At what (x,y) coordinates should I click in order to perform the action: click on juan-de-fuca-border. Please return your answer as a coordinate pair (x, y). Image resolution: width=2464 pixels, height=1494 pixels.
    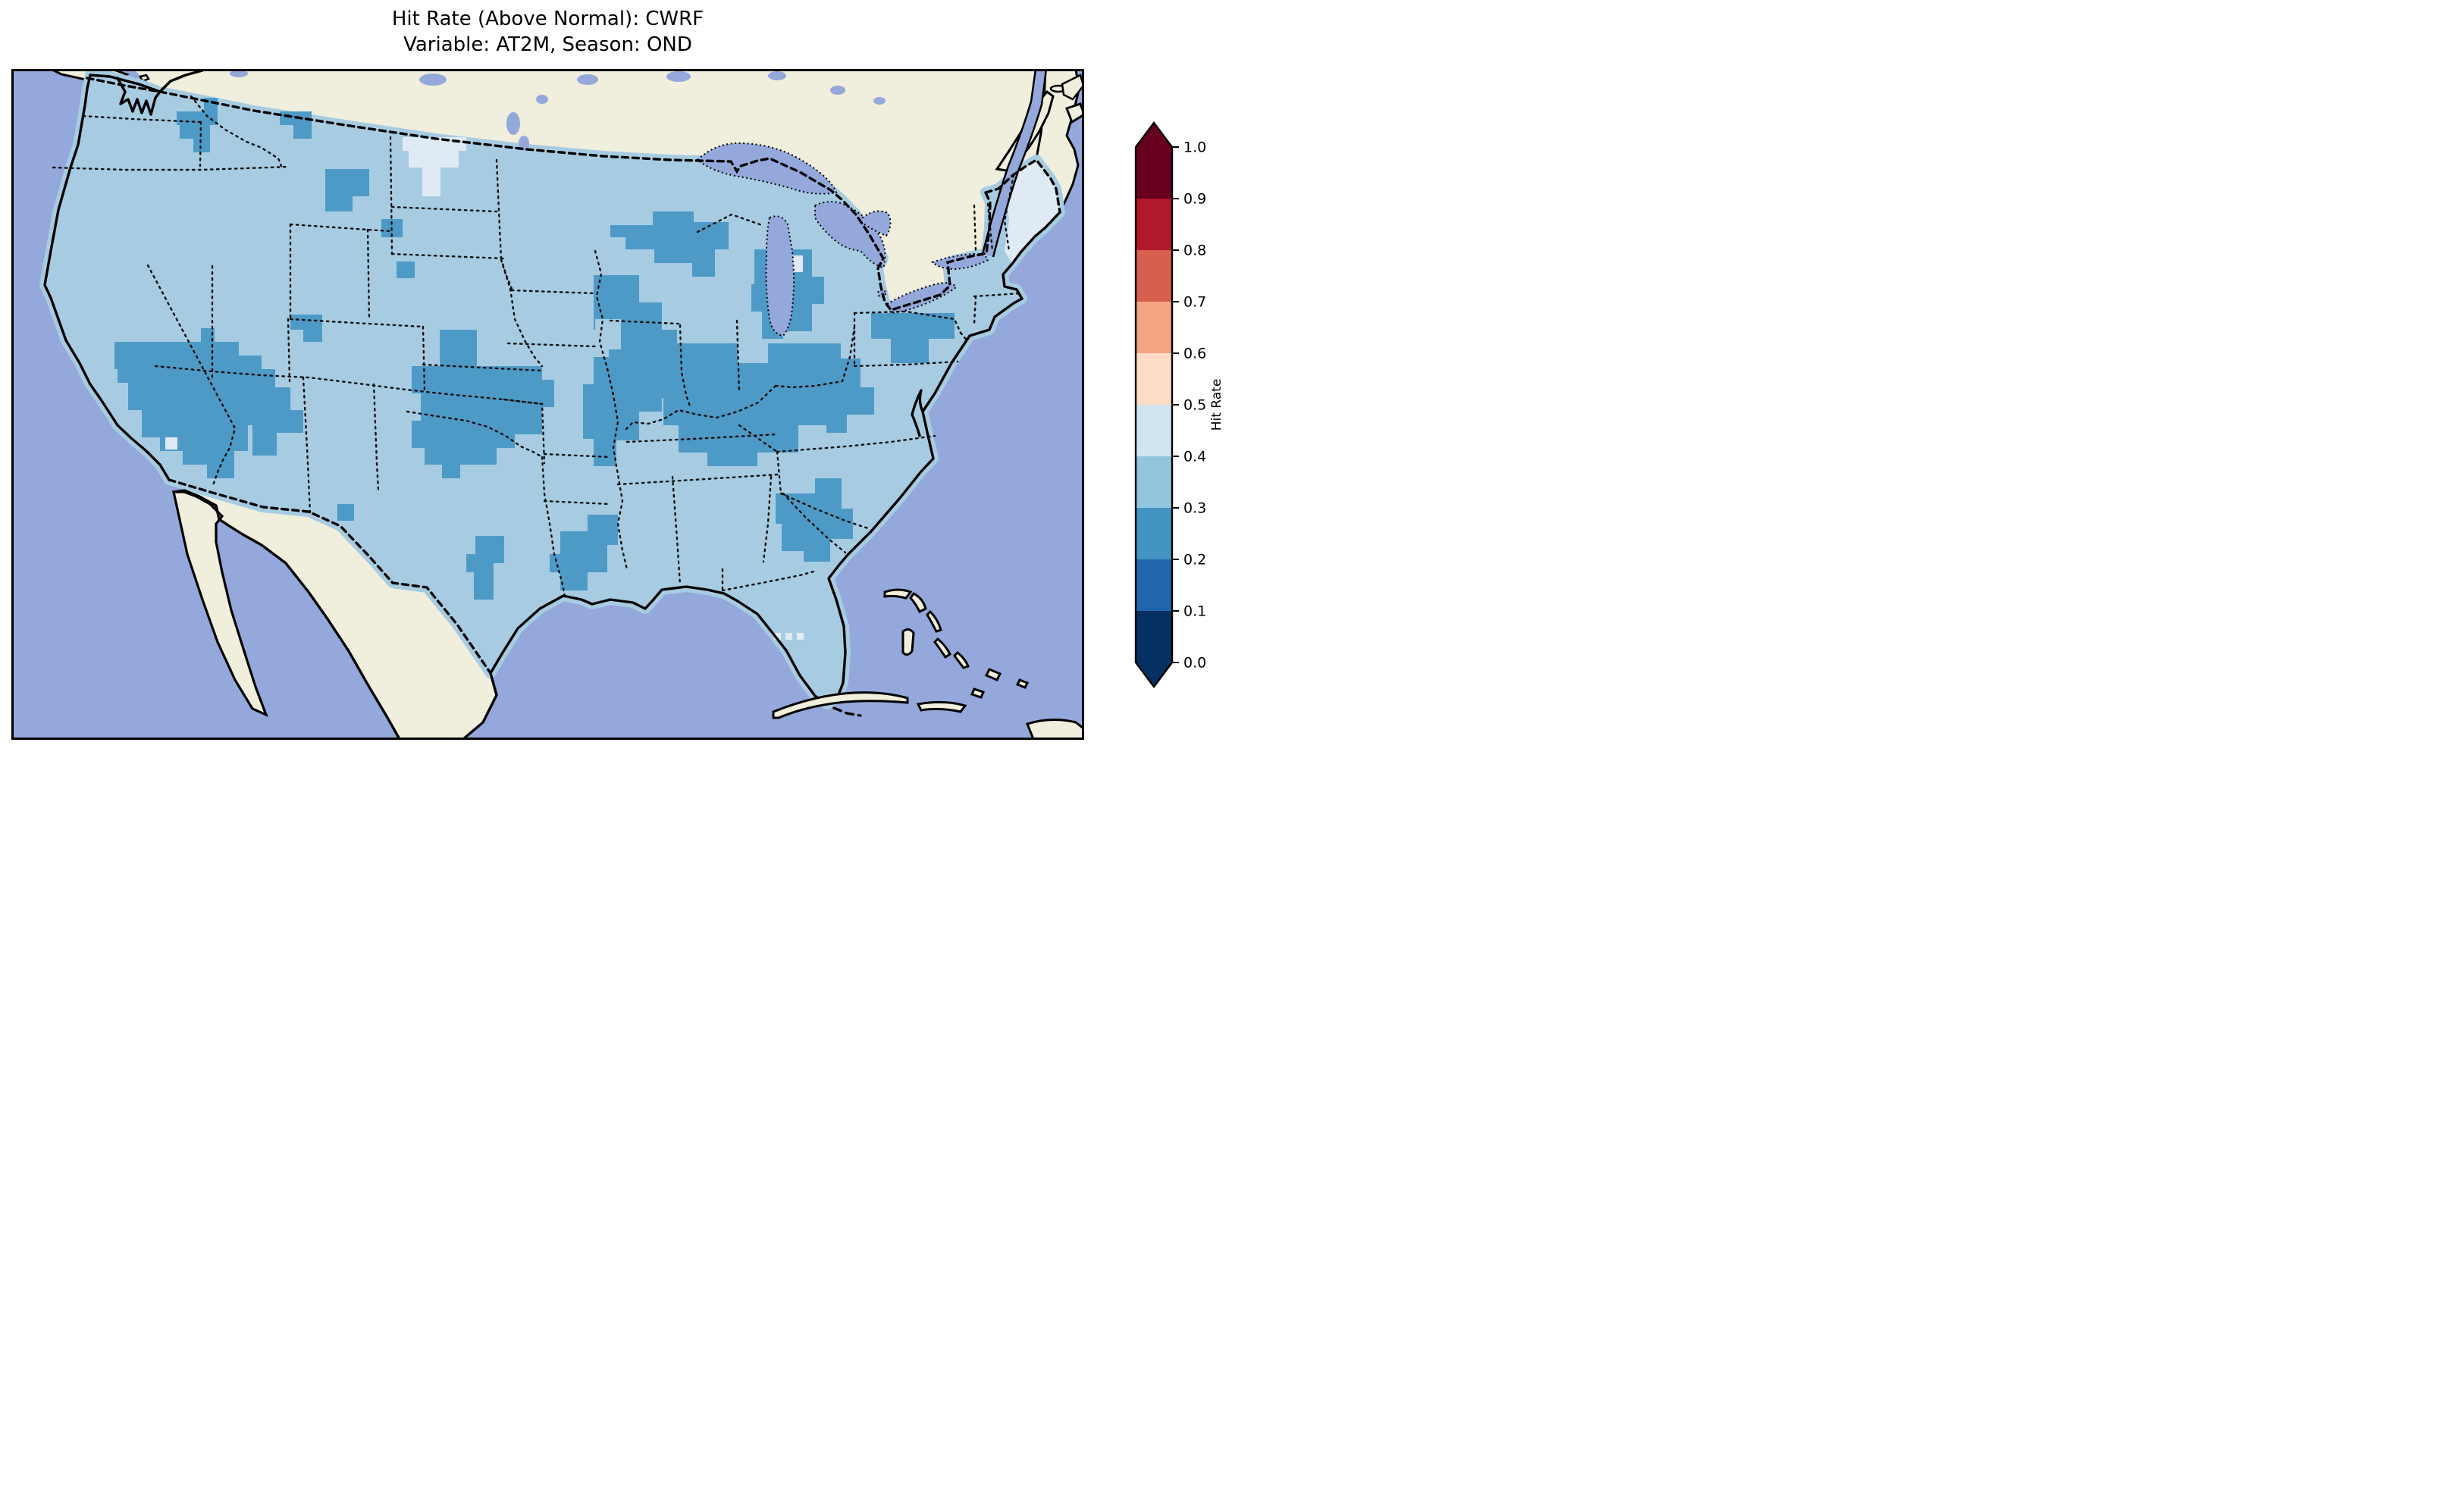
    Looking at the image, I should click on (123, 85).